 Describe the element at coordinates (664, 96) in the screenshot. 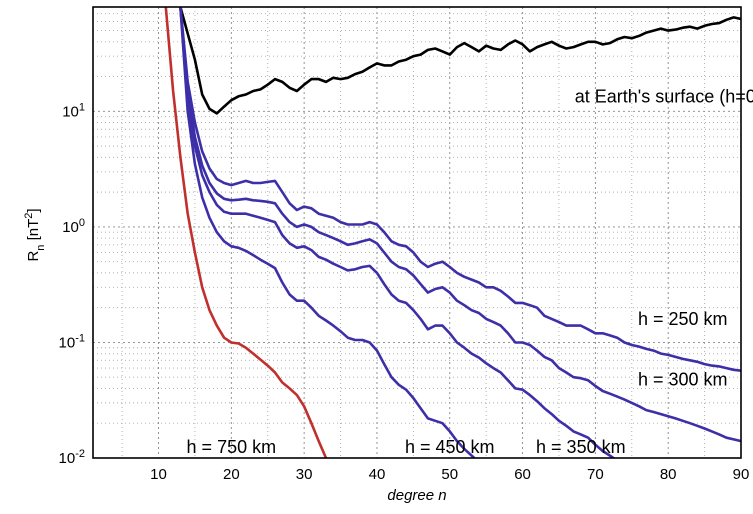

I see `series-label: at Earth's surface (h=0 km)` at that location.